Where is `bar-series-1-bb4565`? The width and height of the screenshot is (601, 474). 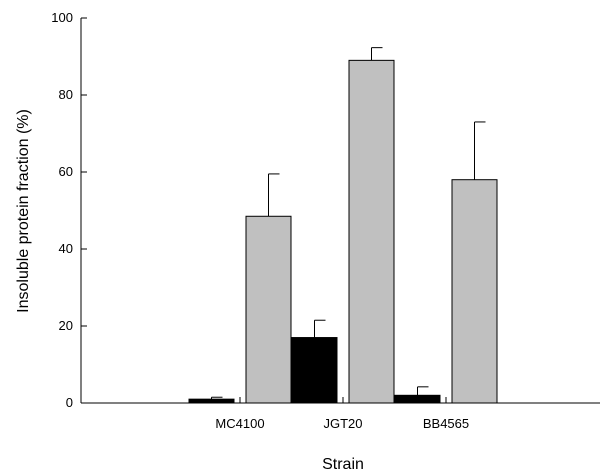
bar-series-1-bb4565 is located at coordinates (417, 399).